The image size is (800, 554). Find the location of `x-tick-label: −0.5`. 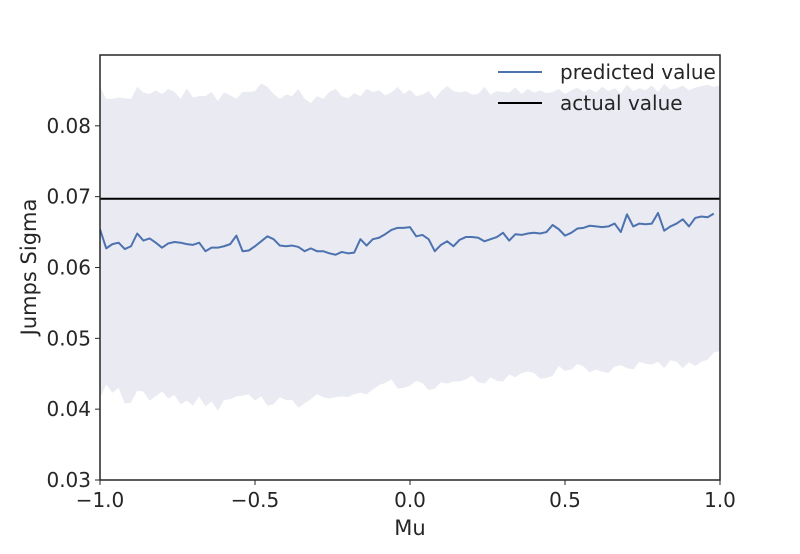

x-tick-label: −0.5 is located at coordinates (255, 500).